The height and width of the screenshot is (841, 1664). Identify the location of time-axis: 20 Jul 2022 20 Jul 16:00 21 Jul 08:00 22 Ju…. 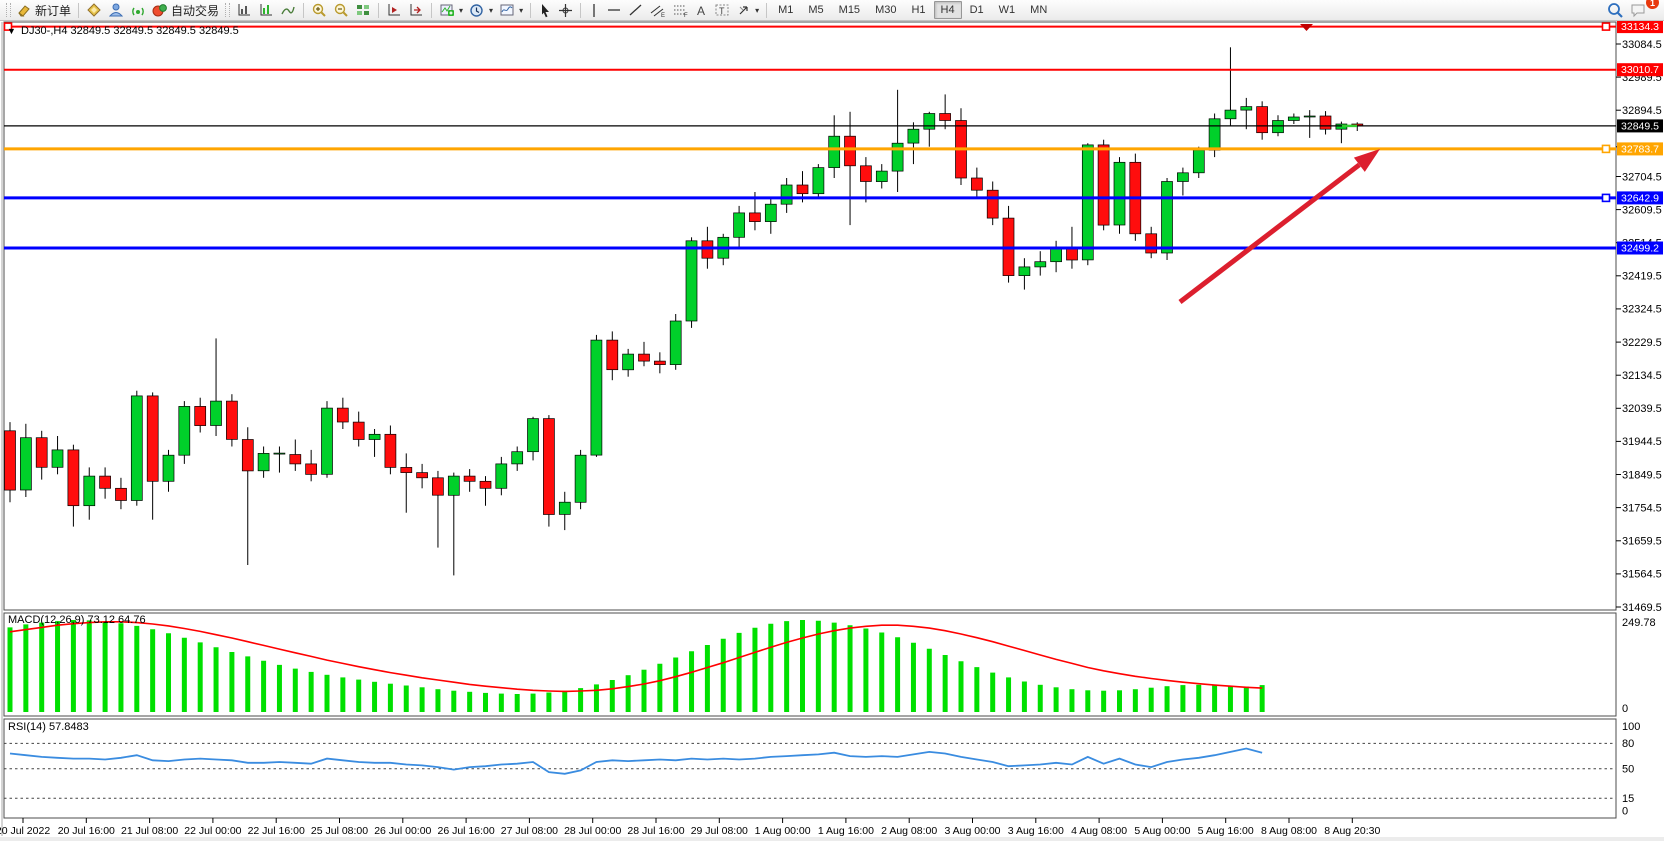
(690, 827).